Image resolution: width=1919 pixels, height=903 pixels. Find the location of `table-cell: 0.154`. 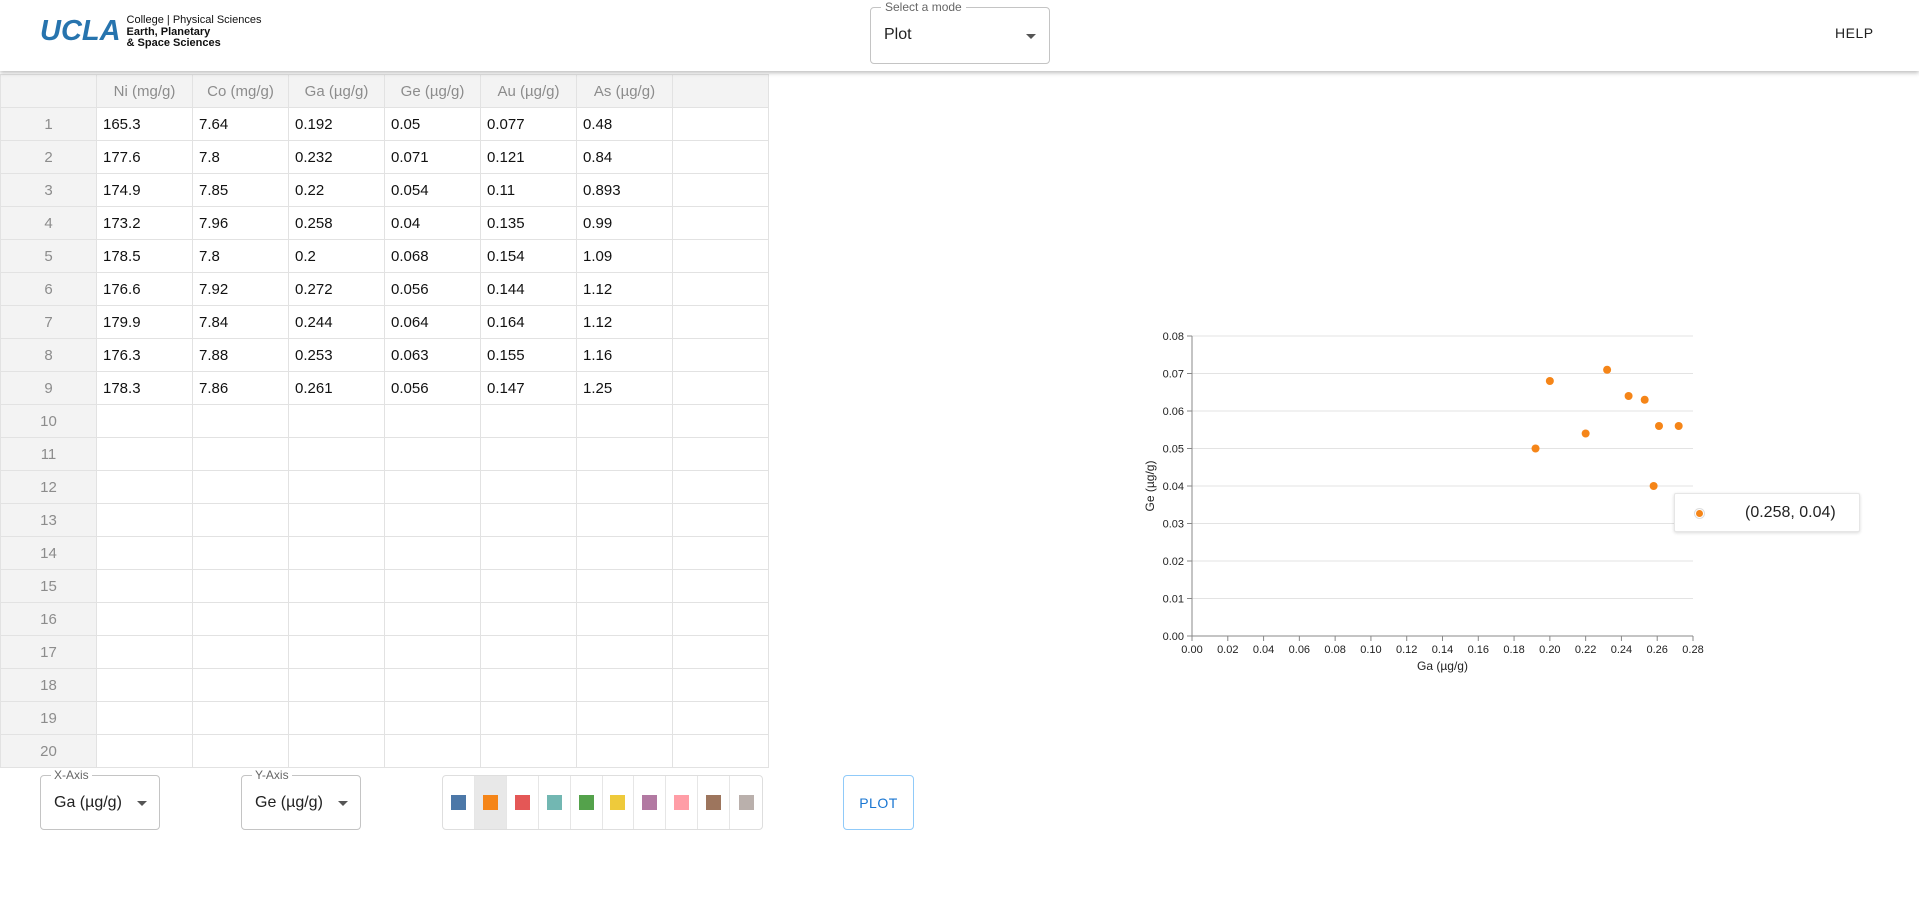

table-cell: 0.154 is located at coordinates (528, 256).